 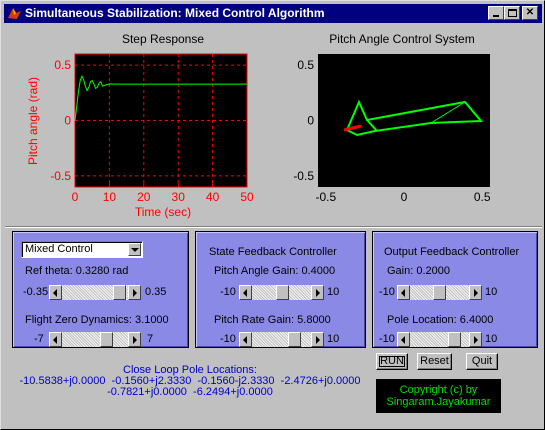 What do you see at coordinates (496, 13) in the screenshot?
I see `minimize-button` at bounding box center [496, 13].